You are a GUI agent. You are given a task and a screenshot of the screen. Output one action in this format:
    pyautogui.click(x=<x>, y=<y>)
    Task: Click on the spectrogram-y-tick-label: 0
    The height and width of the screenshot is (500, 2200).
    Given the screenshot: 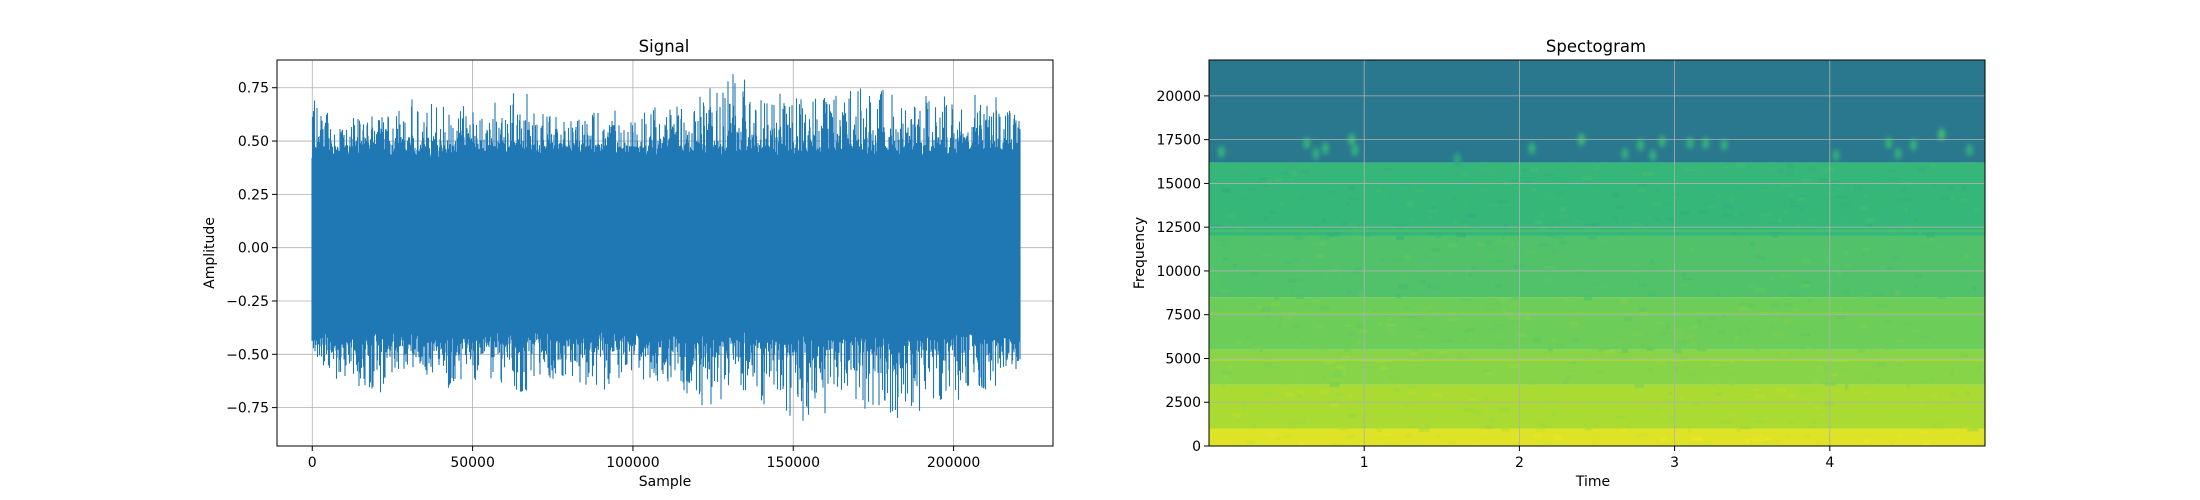 What is the action you would take?
    pyautogui.click(x=1196, y=447)
    